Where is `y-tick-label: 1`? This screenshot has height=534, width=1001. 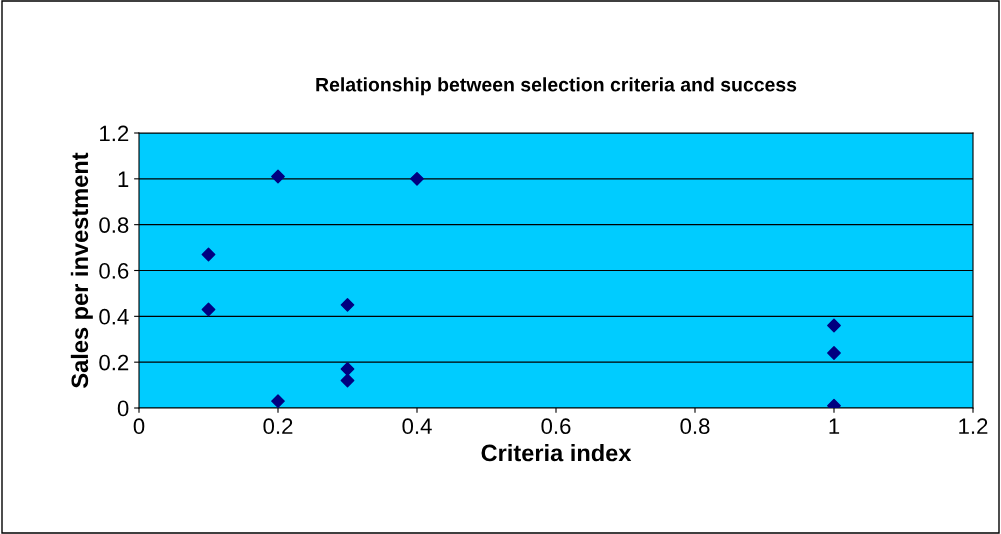
y-tick-label: 1 is located at coordinates (123, 179).